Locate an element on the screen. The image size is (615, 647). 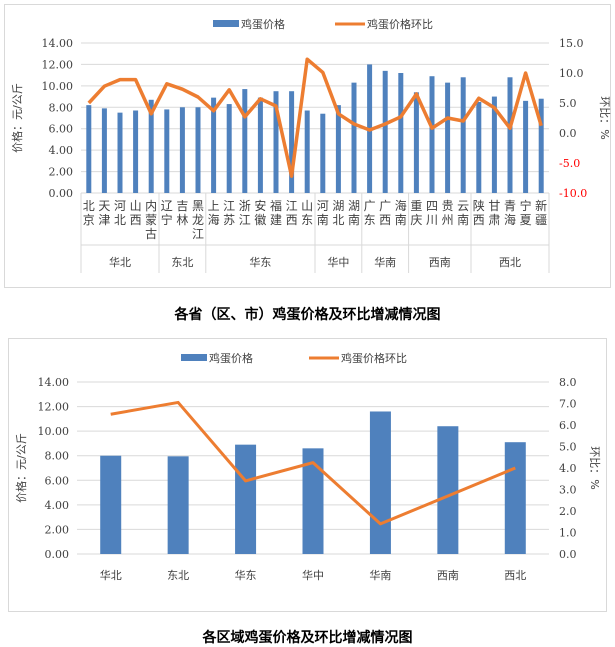
province-chart-title: 各省（区、市）鸡蛋价格及环比增减情况图 is located at coordinates (307, 315).